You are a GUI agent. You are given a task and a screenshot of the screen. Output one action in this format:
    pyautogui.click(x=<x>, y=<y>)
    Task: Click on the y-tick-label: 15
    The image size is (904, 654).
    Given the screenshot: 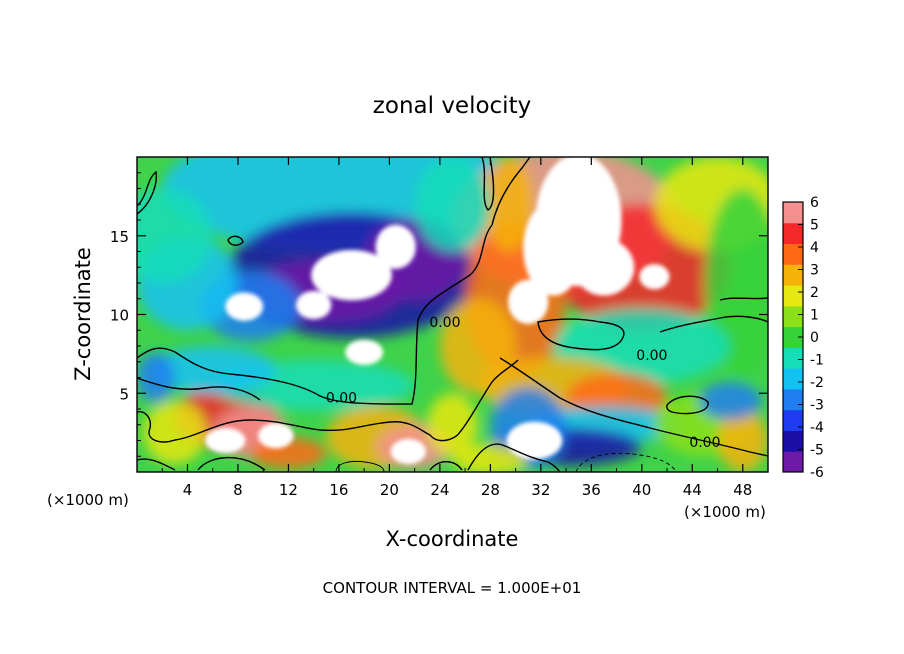 What is the action you would take?
    pyautogui.click(x=119, y=237)
    